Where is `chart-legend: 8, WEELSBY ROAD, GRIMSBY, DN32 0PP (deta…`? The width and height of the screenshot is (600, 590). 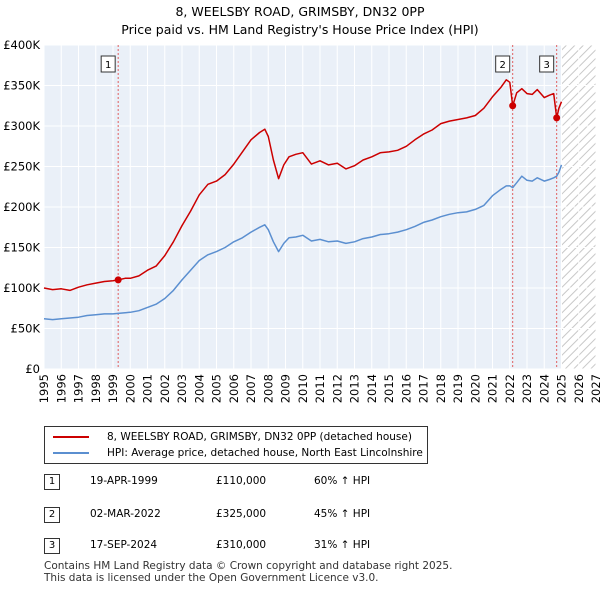
chart-legend: 8, WEELSBY ROAD, GRIMSBY, DN32 0PP (deta… is located at coordinates (236, 445).